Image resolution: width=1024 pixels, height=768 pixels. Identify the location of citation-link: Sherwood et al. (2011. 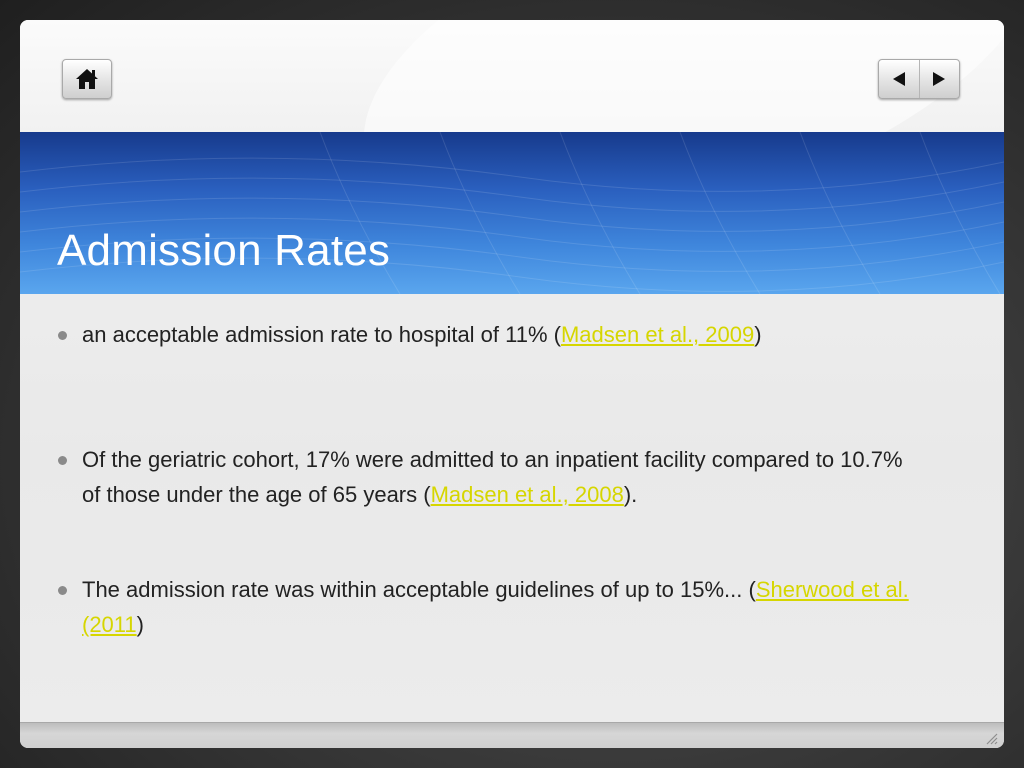
(495, 607).